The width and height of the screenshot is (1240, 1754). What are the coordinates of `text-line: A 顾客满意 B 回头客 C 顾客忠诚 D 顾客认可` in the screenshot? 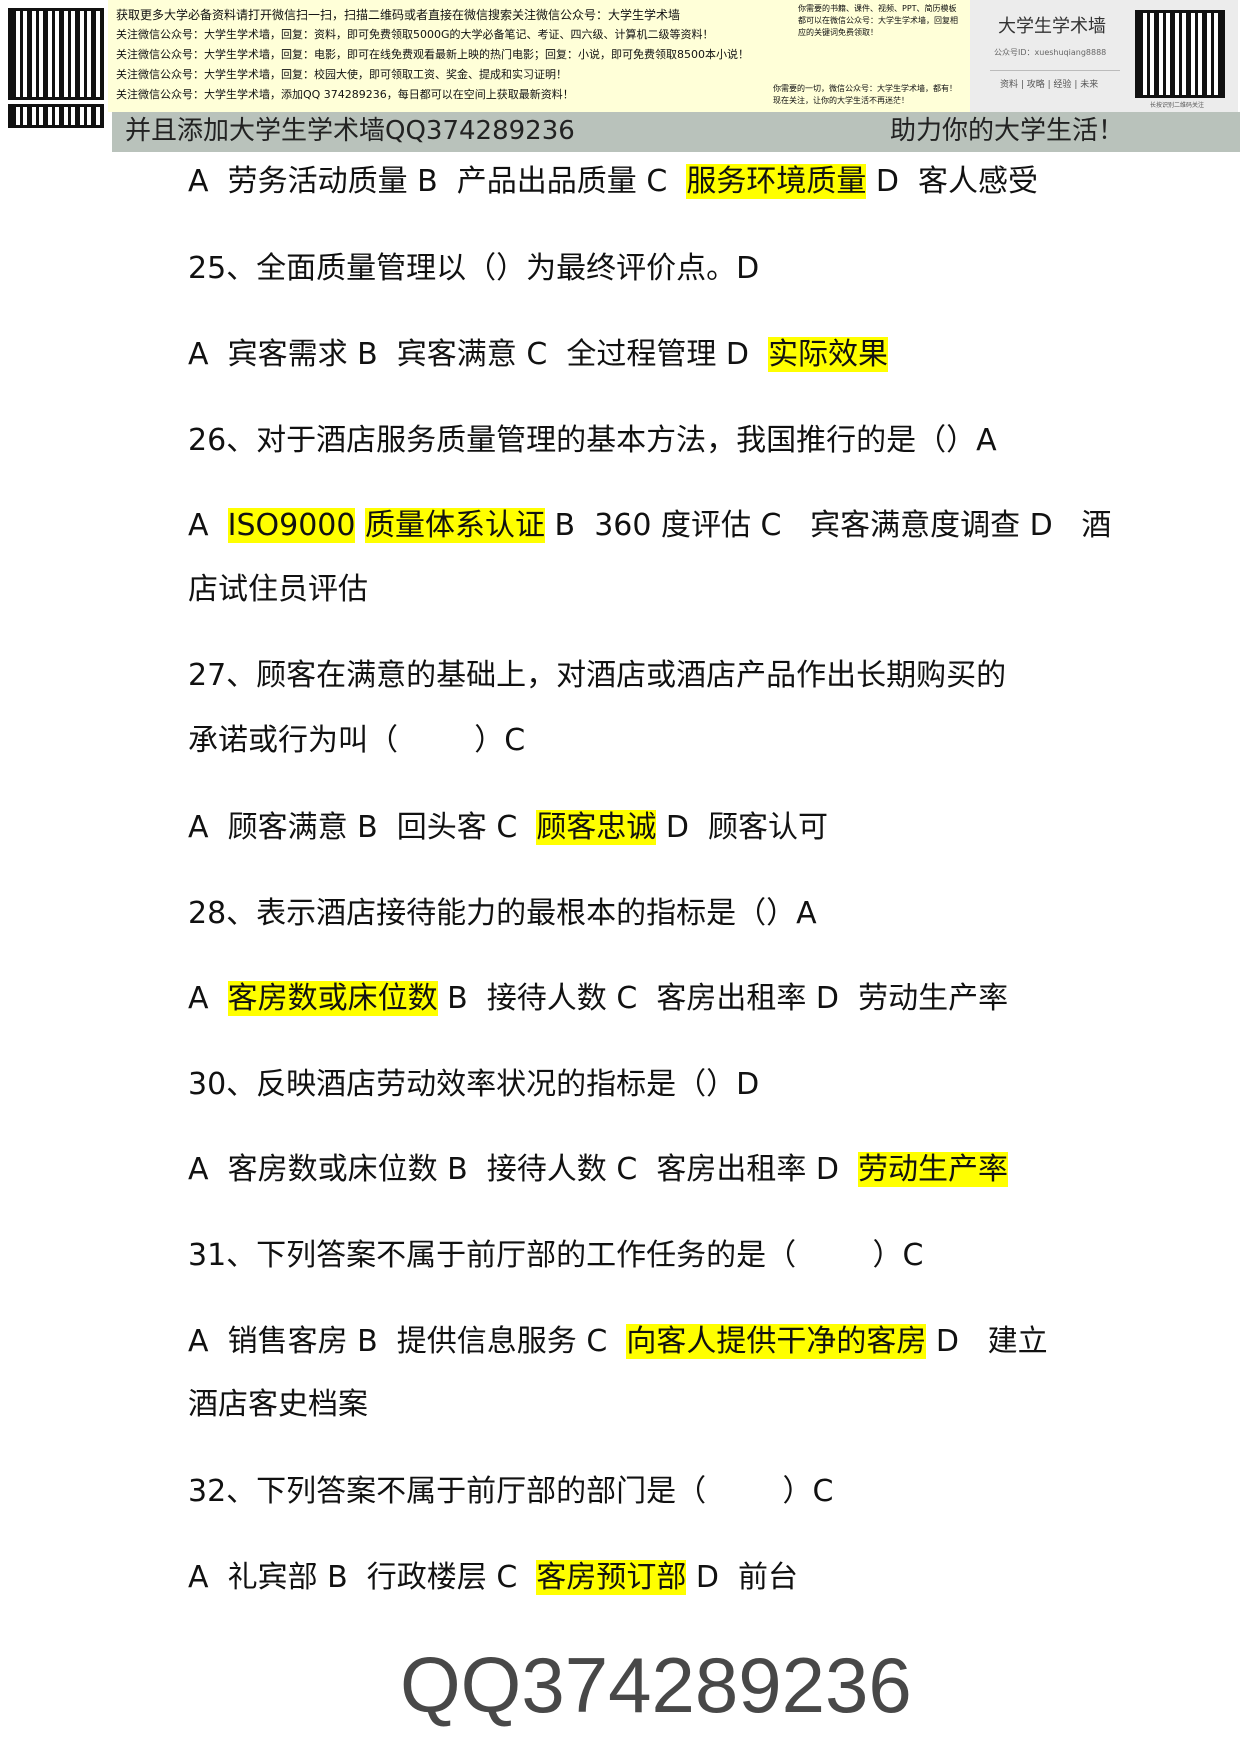 It's located at (508, 828).